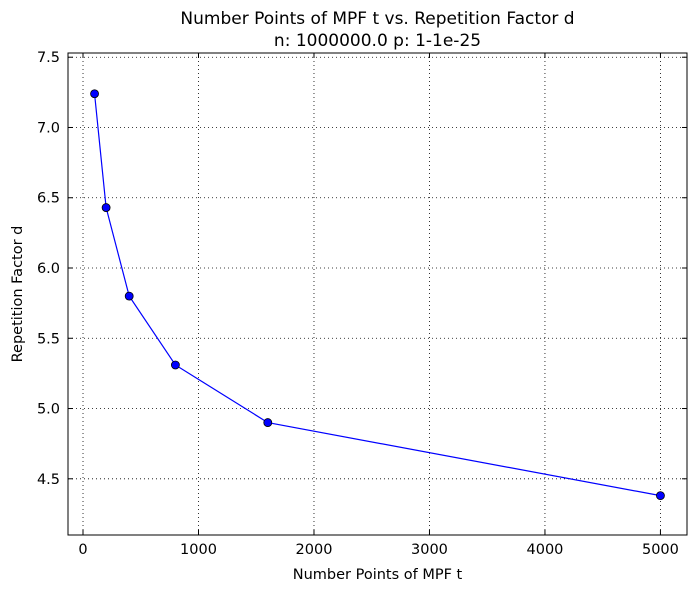  I want to click on y-tick-label: 6.0, so click(48, 269).